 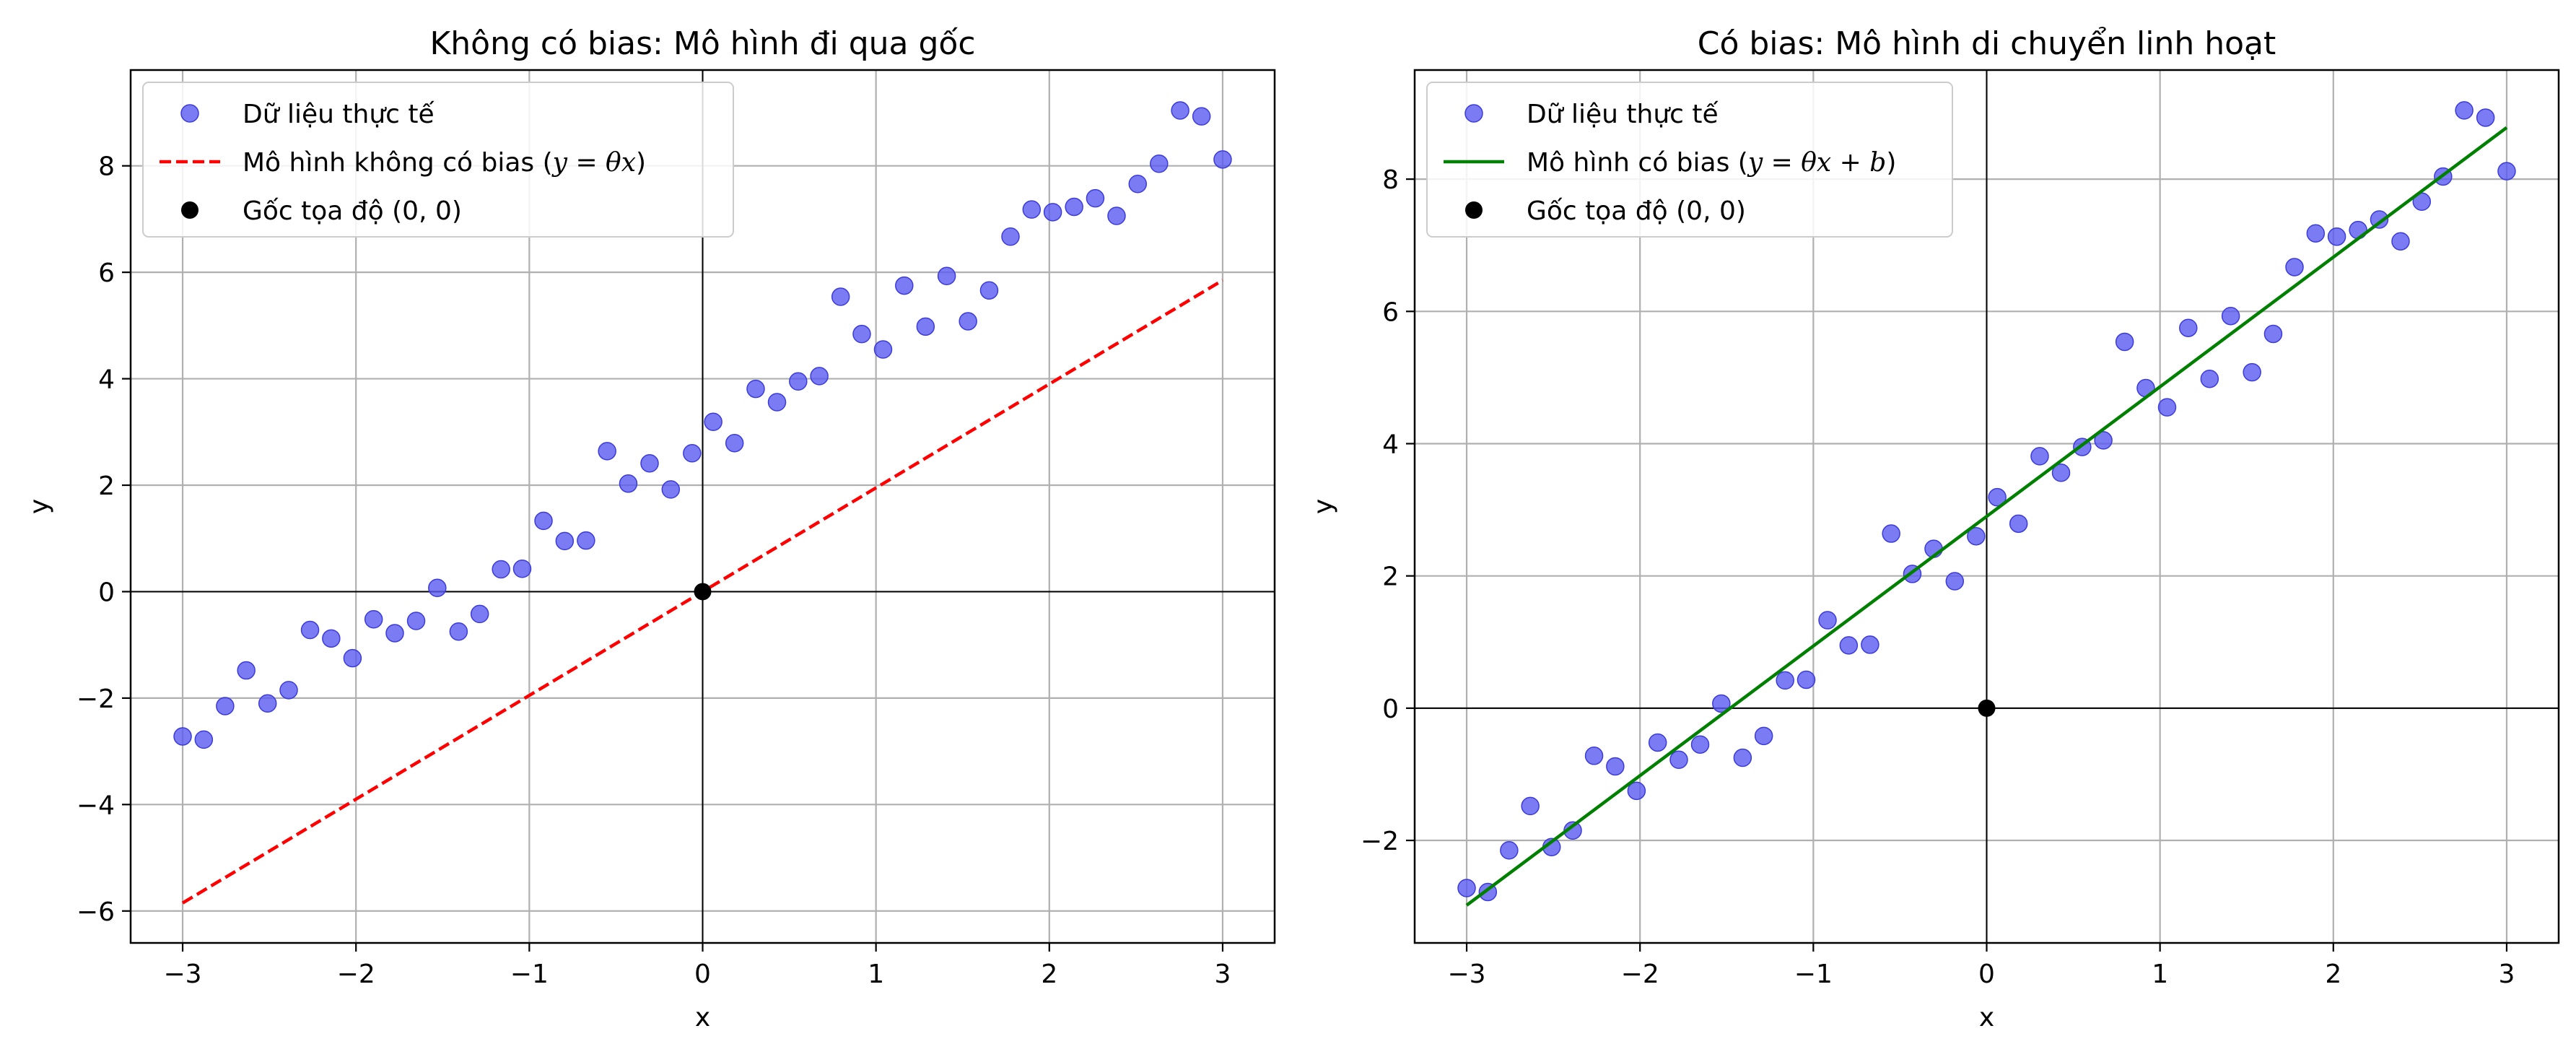 What do you see at coordinates (1049, 974) in the screenshot?
I see `x-tick-label: 2` at bounding box center [1049, 974].